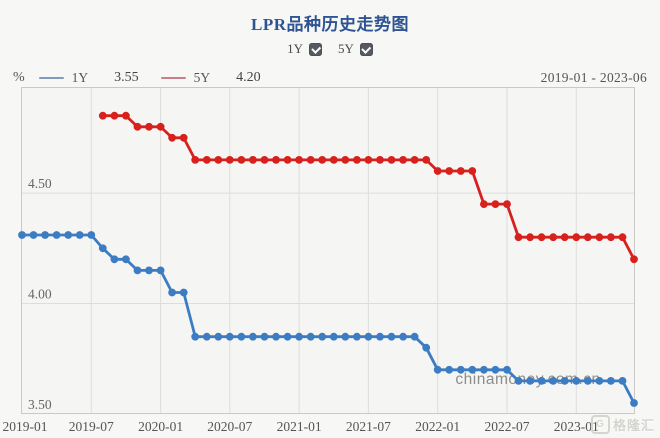 The height and width of the screenshot is (438, 660). What do you see at coordinates (368, 426) in the screenshot?
I see `svg-text: 2021-07` at bounding box center [368, 426].